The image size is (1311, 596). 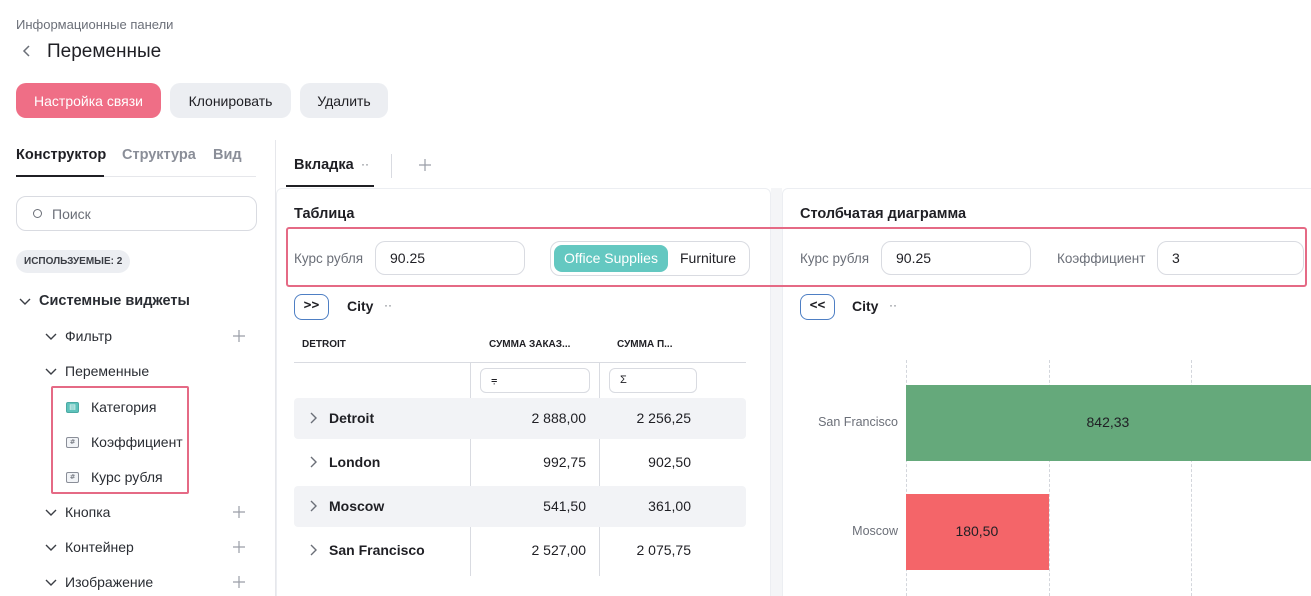 What do you see at coordinates (1101, 258) in the screenshot?
I see `coefficient-label: Коэффициент` at bounding box center [1101, 258].